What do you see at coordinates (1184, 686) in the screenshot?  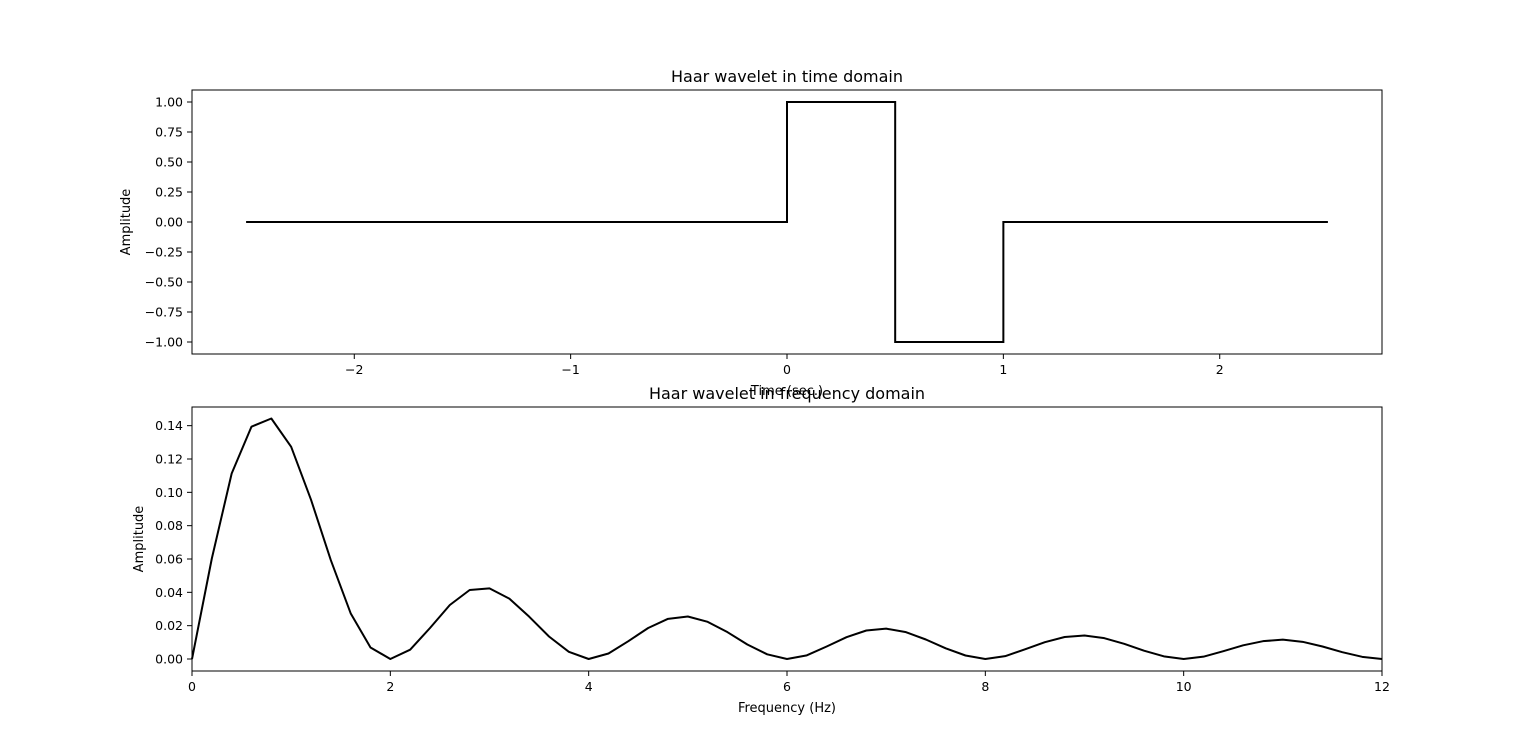 I see `frequency-x-tick-label: 10` at bounding box center [1184, 686].